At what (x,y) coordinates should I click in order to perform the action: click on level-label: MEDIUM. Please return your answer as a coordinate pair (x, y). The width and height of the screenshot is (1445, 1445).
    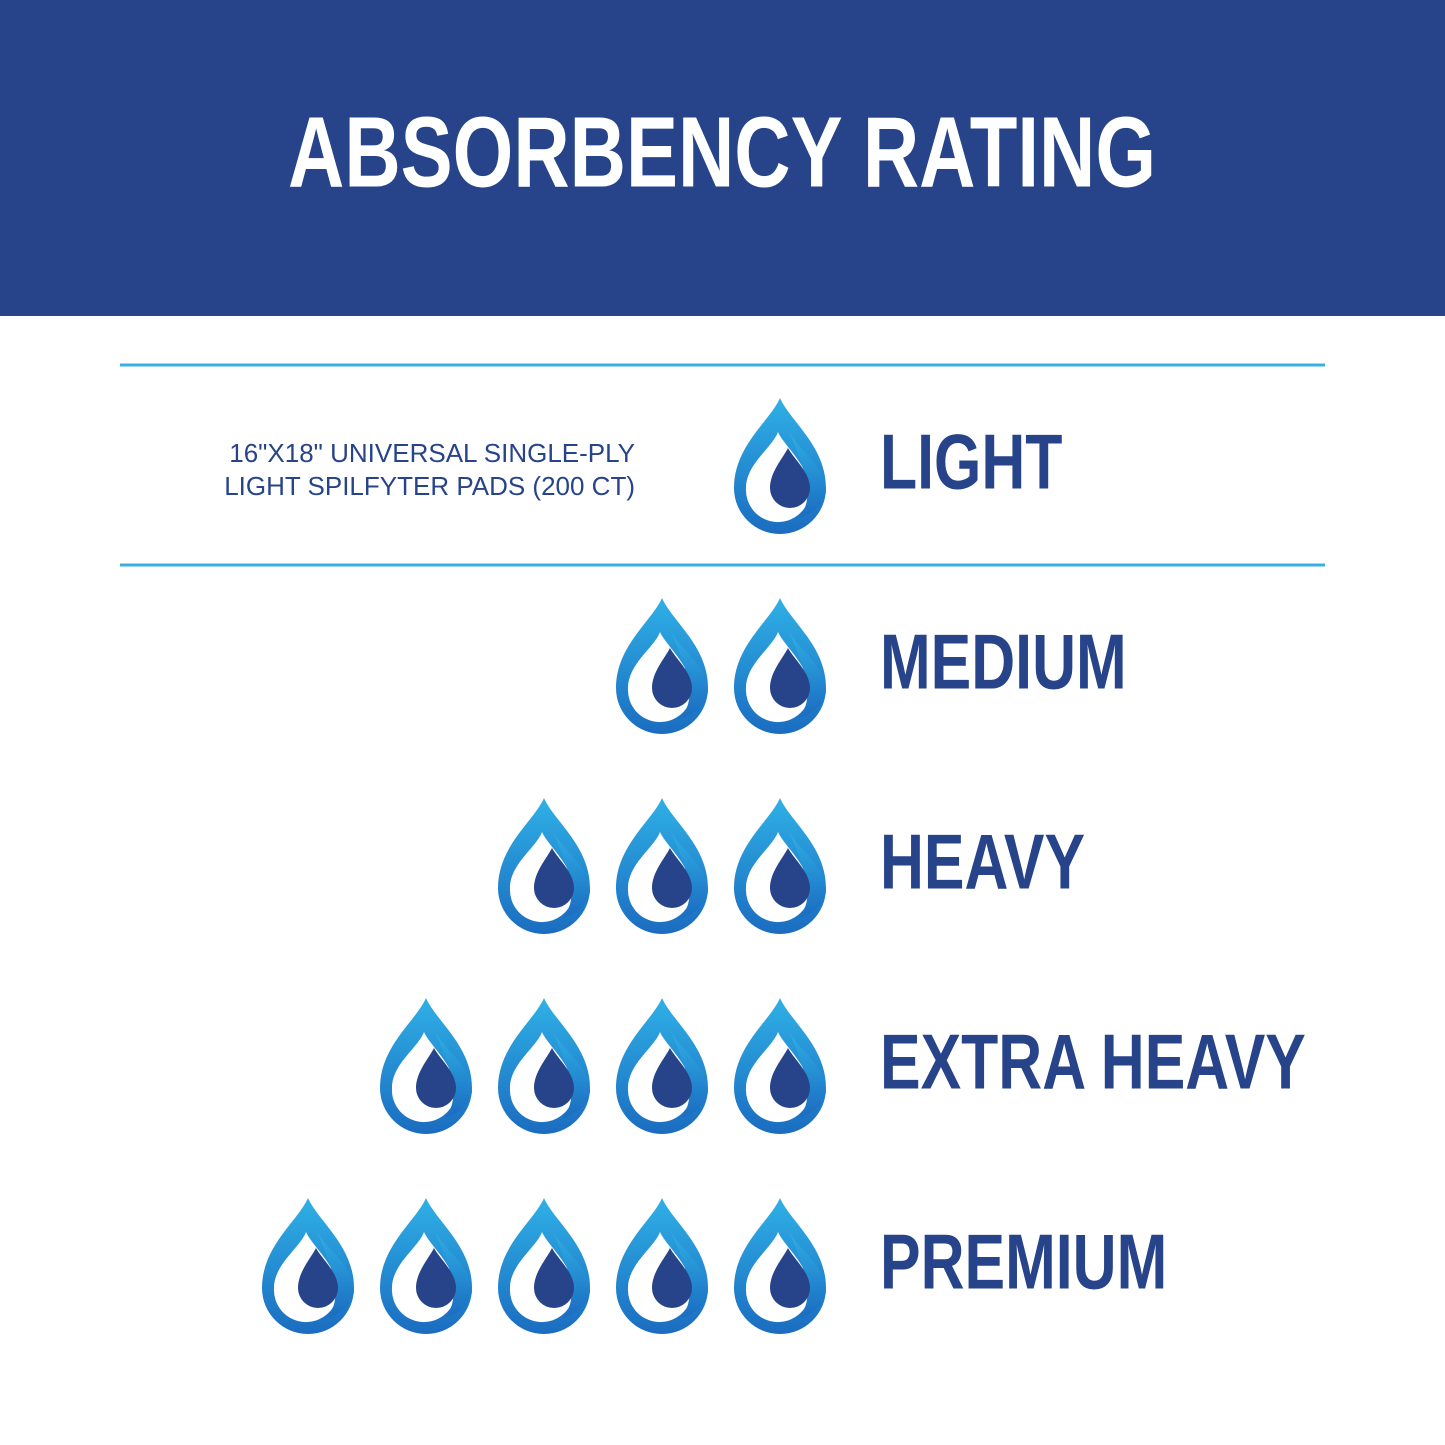
    Looking at the image, I should click on (1003, 661).